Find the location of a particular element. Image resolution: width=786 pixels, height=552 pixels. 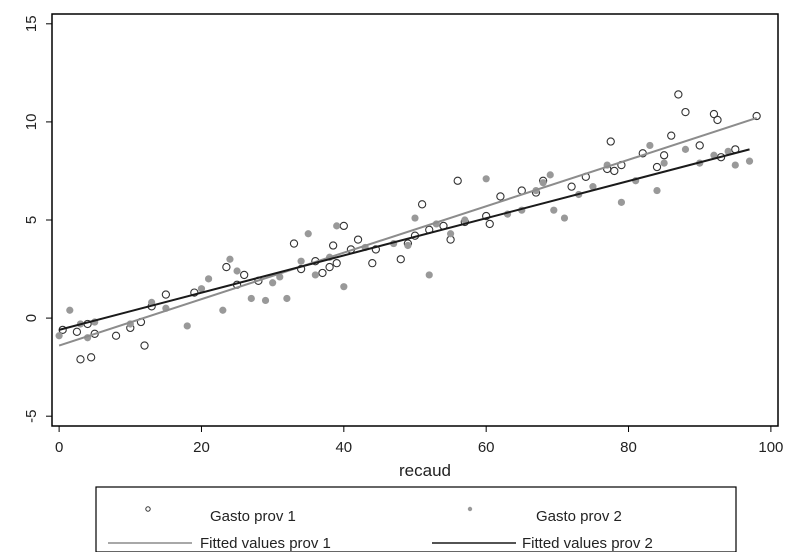

legend-label-gasto-prov-1: Gasto prov 1 is located at coordinates (253, 516).